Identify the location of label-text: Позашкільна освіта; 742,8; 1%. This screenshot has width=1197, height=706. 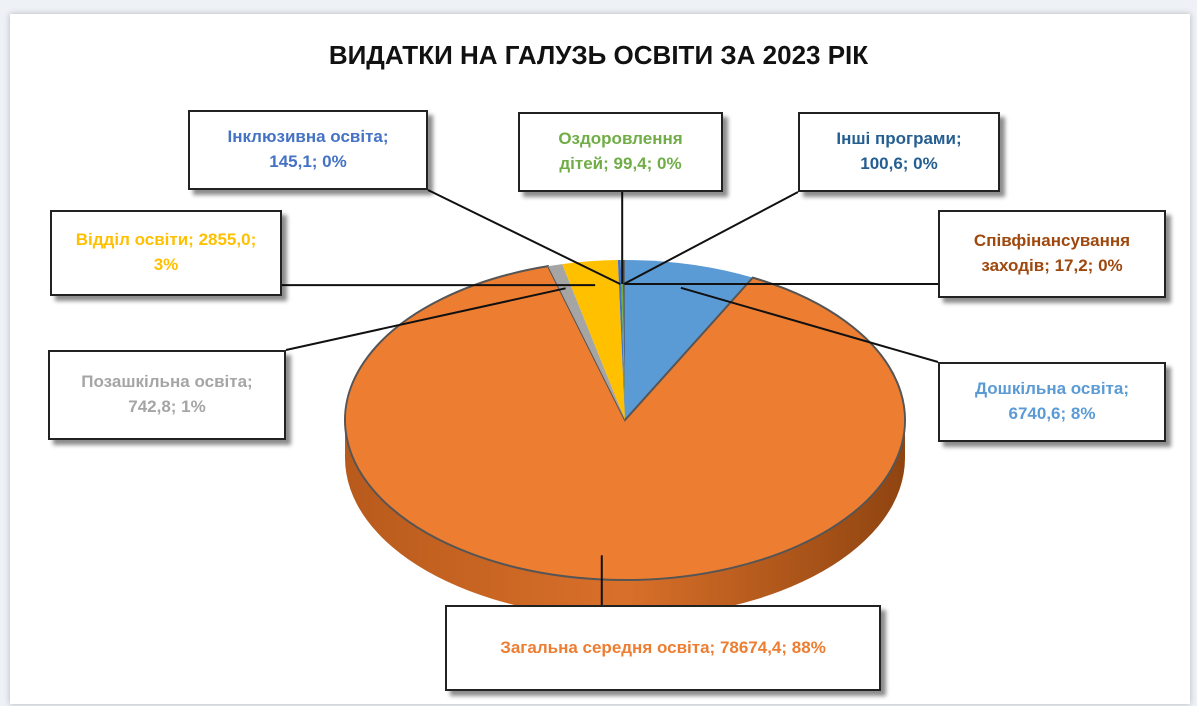
(167, 394).